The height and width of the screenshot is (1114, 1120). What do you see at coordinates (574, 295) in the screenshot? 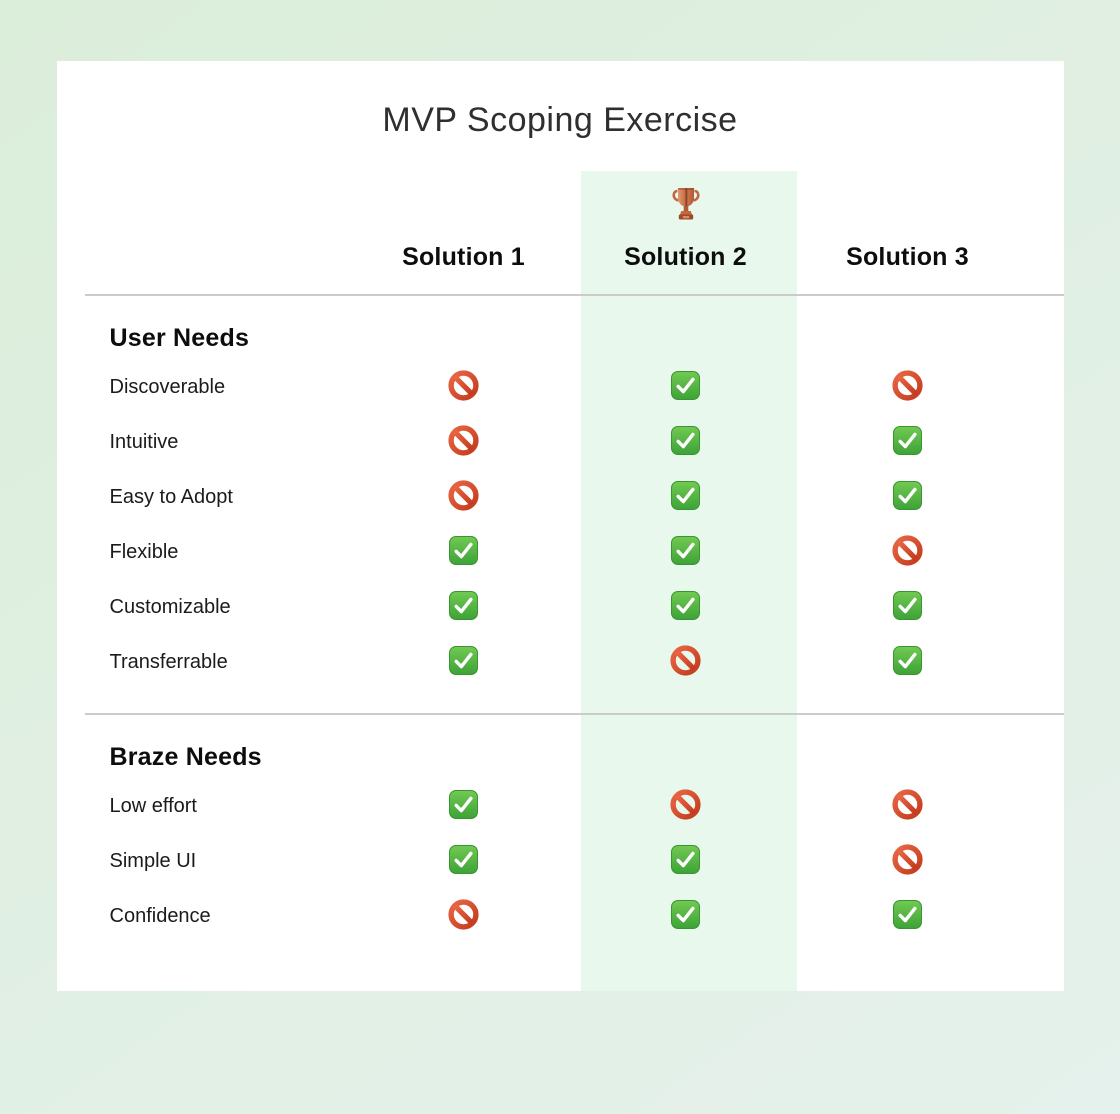
I see `header-divider` at bounding box center [574, 295].